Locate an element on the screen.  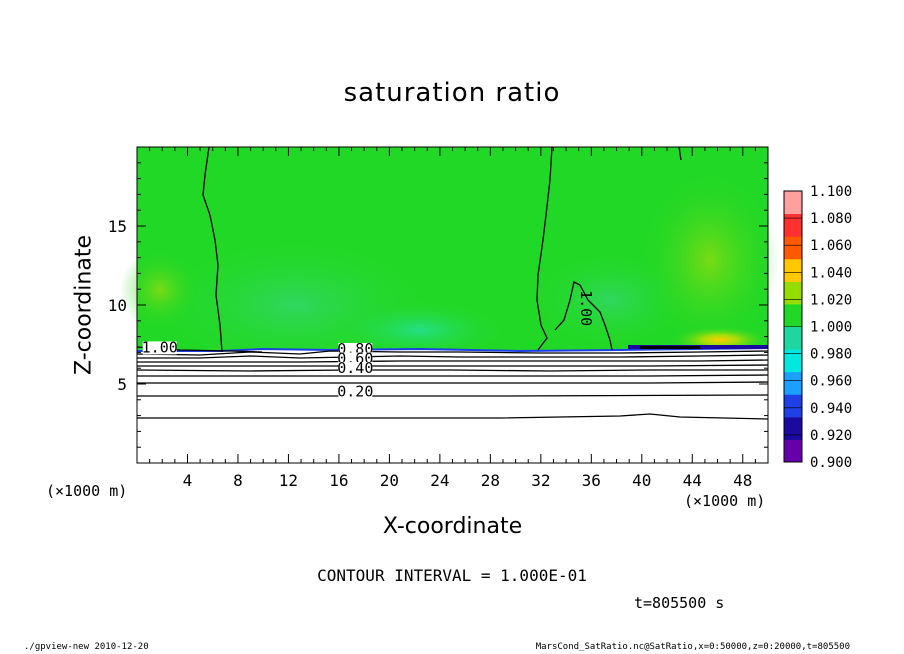
x-tick-label: 8 is located at coordinates (238, 480).